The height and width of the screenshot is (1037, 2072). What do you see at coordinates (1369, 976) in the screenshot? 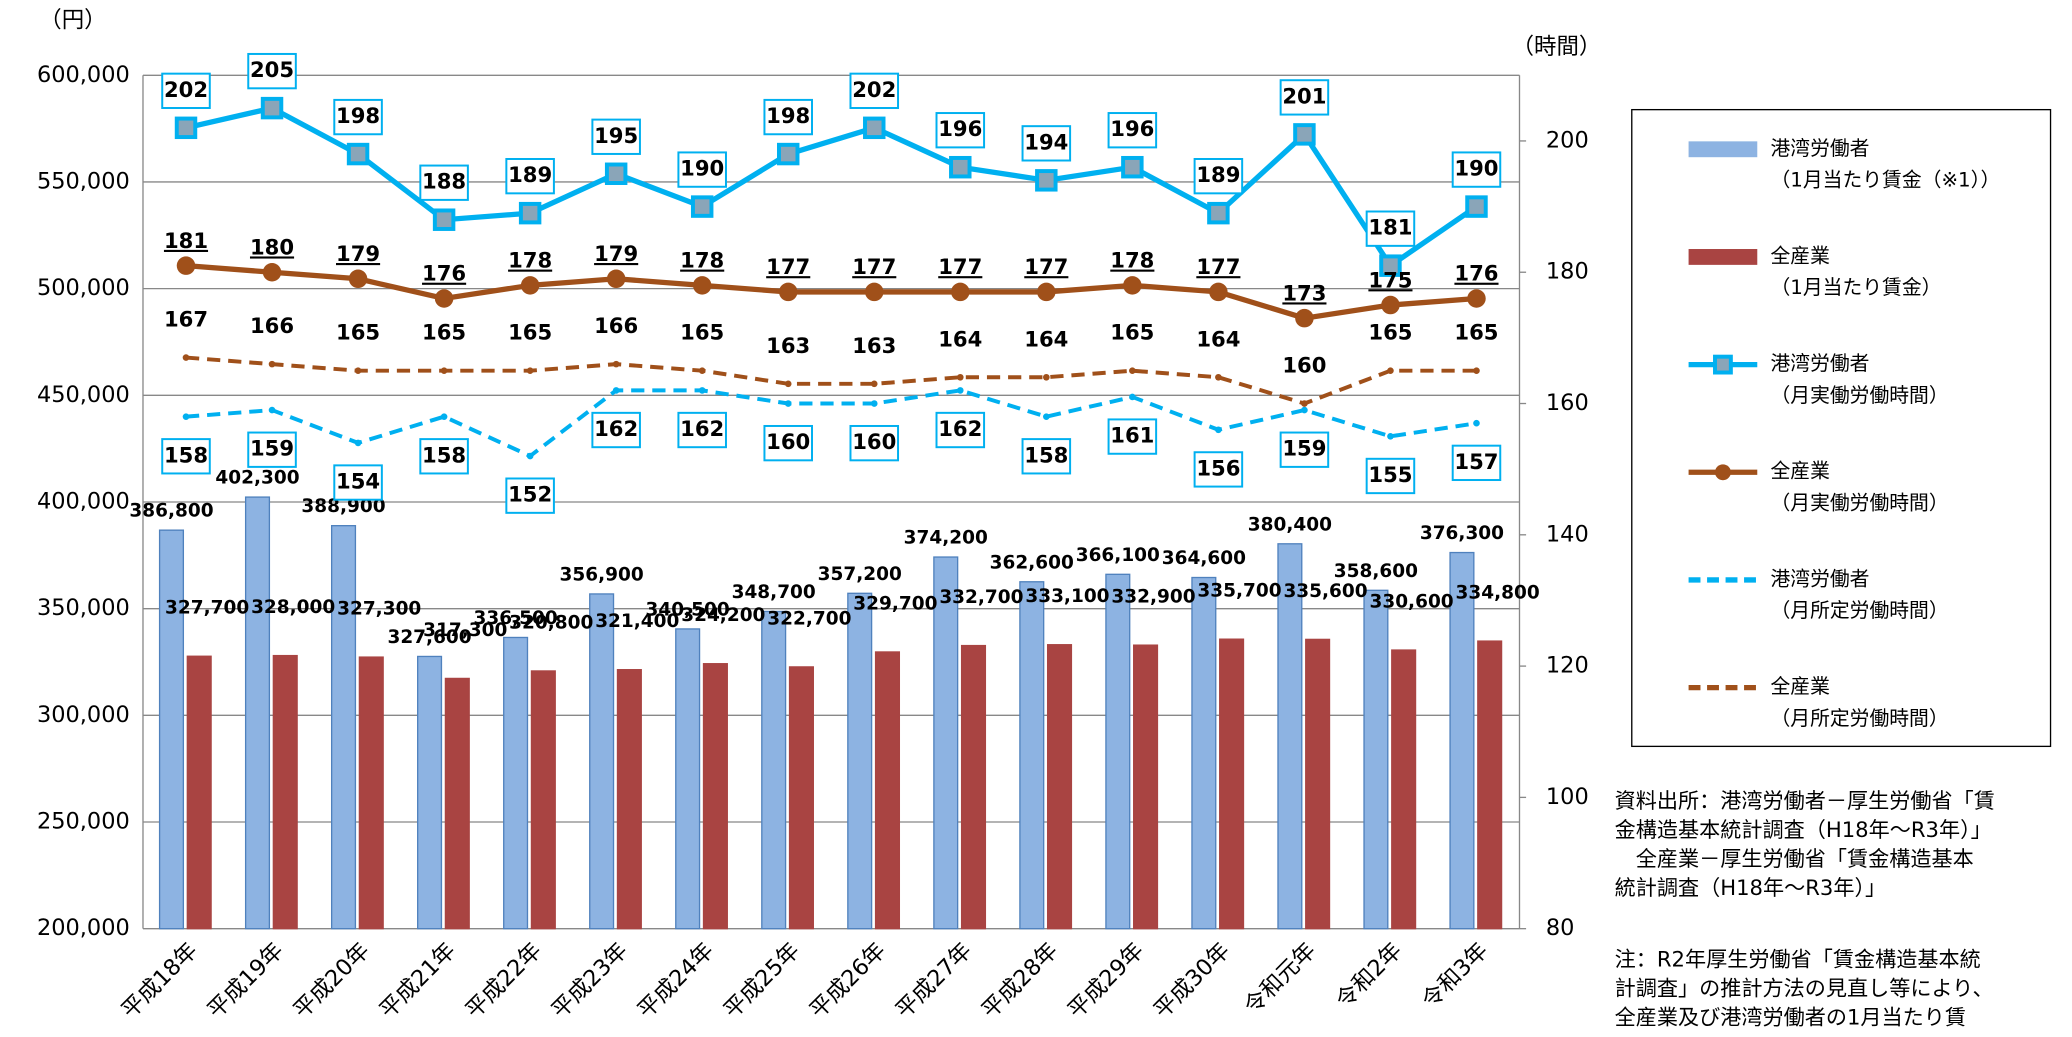
I see `x-tick-label: 令和2年` at bounding box center [1369, 976].